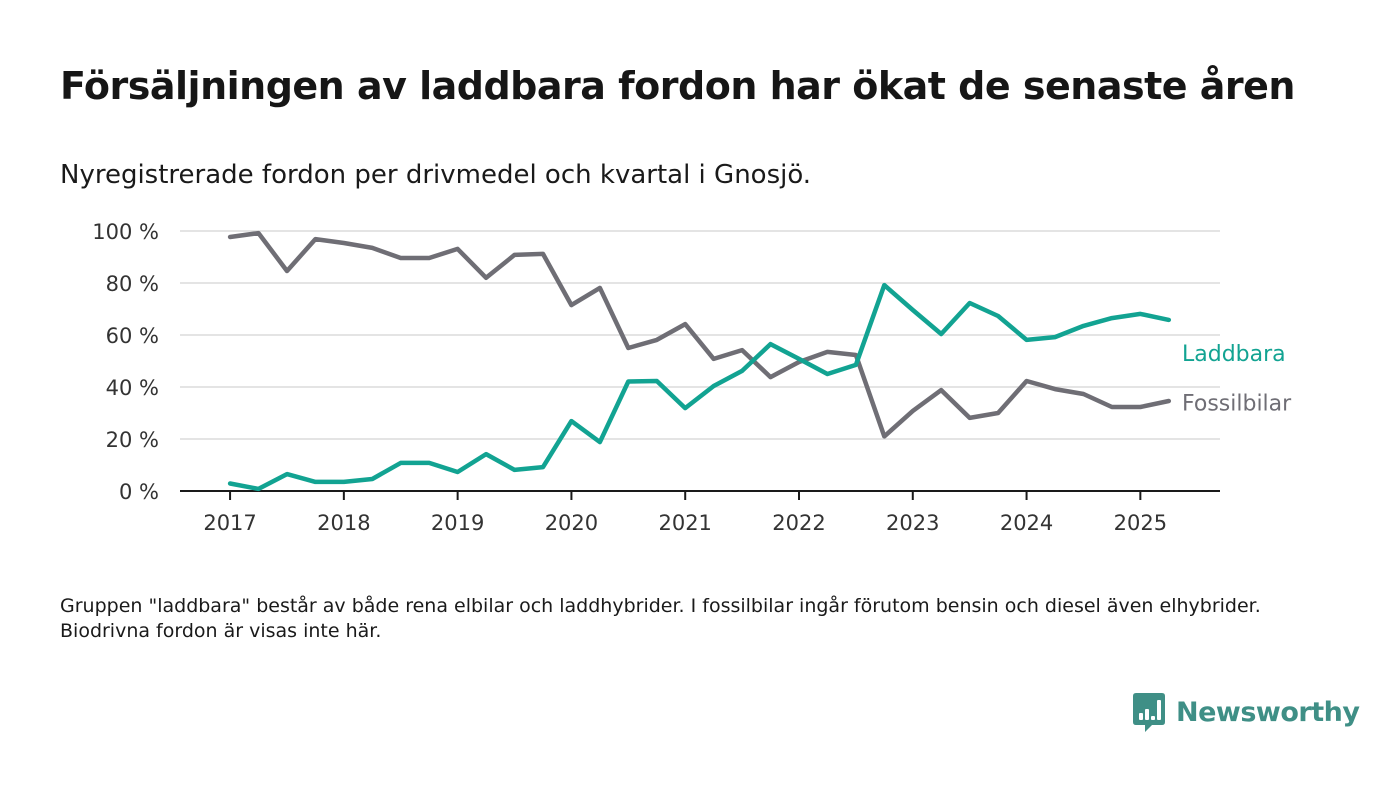 The width and height of the screenshot is (1400, 793). Describe the element at coordinates (912, 523) in the screenshot. I see `x-tick-label: 2023` at that location.